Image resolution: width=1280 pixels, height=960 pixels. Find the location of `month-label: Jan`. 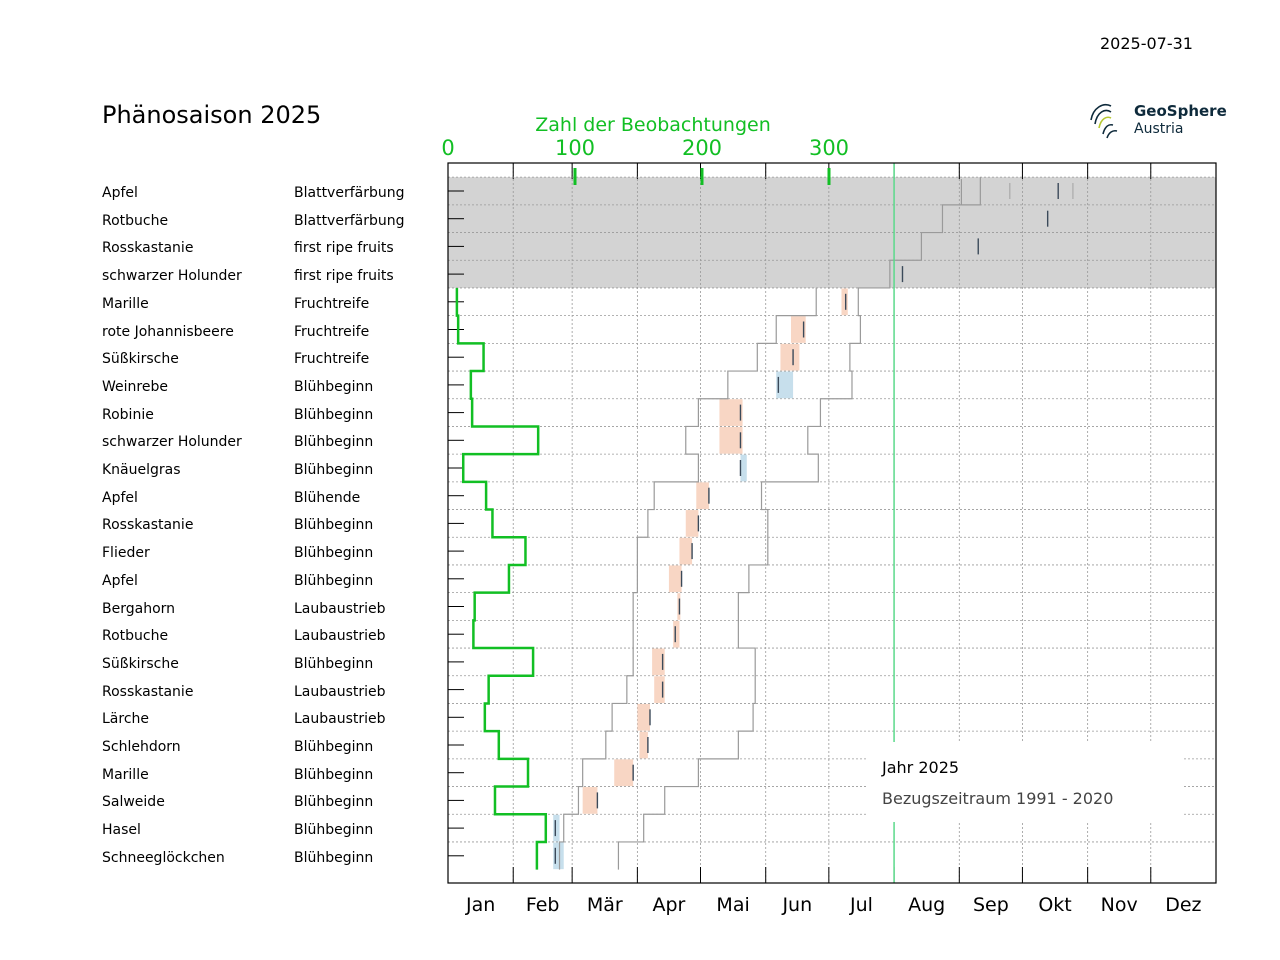

month-label: Jan is located at coordinates (480, 905).